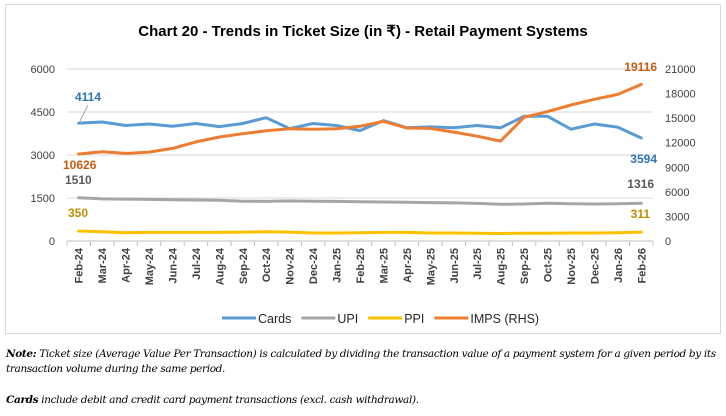 Image resolution: width=726 pixels, height=416 pixels. Describe the element at coordinates (150, 266) in the screenshot. I see `x-axis-tick-label: May-24` at that location.